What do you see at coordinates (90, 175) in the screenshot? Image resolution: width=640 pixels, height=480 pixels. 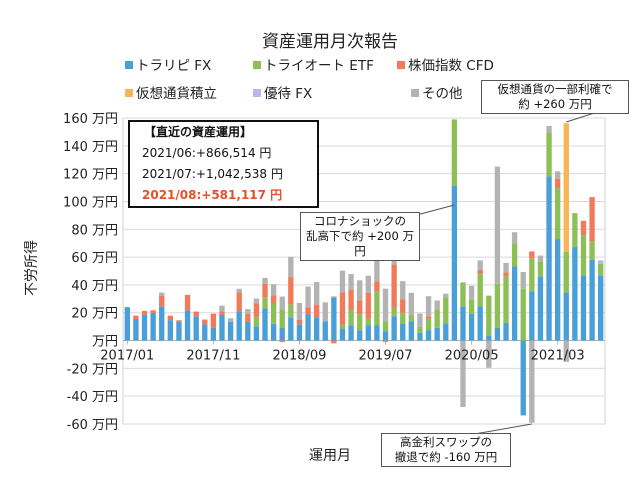 I see `y-tick-label: 120 万円` at bounding box center [90, 175].